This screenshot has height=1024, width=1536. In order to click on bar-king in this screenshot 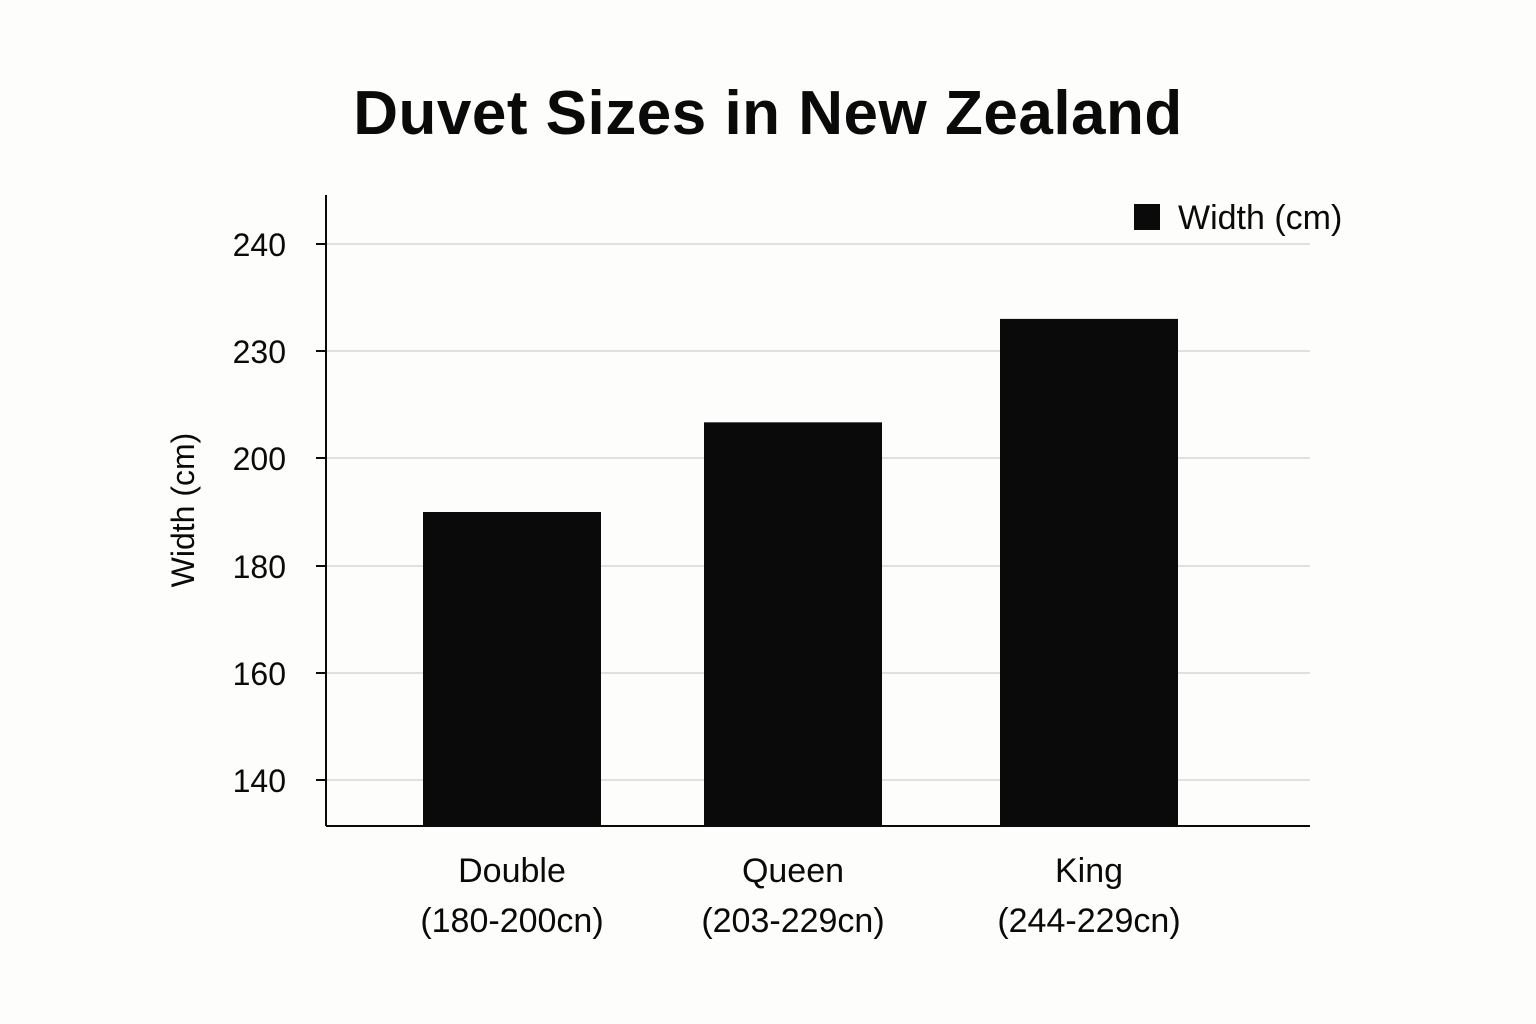, I will do `click(1089, 572)`.